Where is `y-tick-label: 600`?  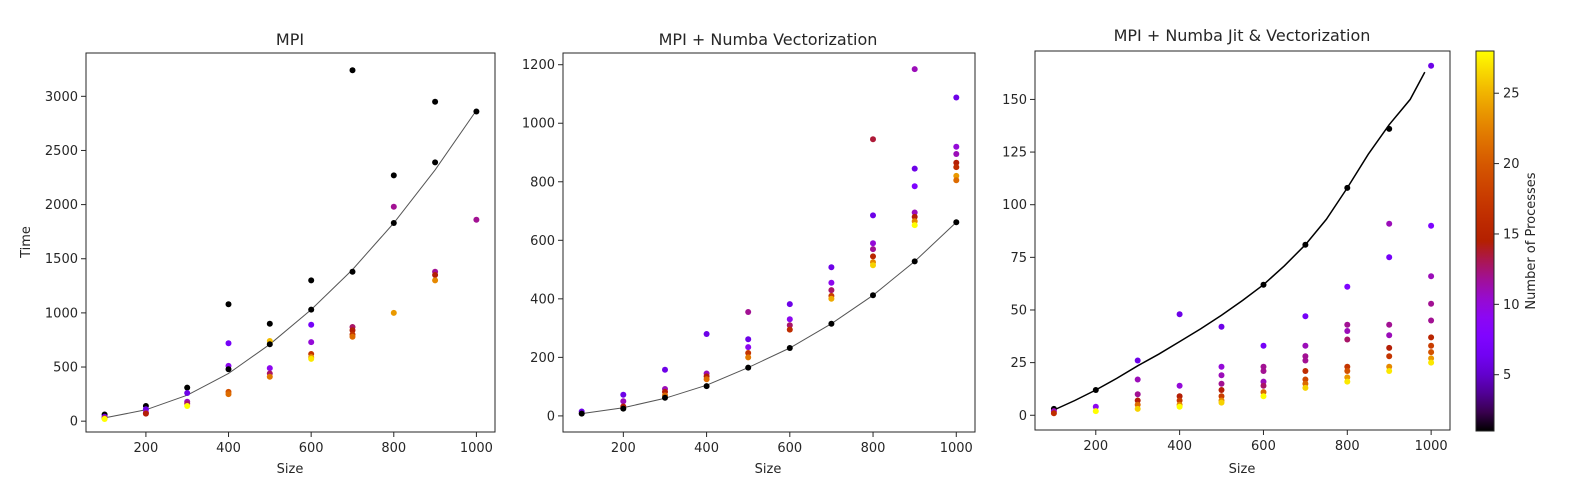
y-tick-label: 600 is located at coordinates (542, 241).